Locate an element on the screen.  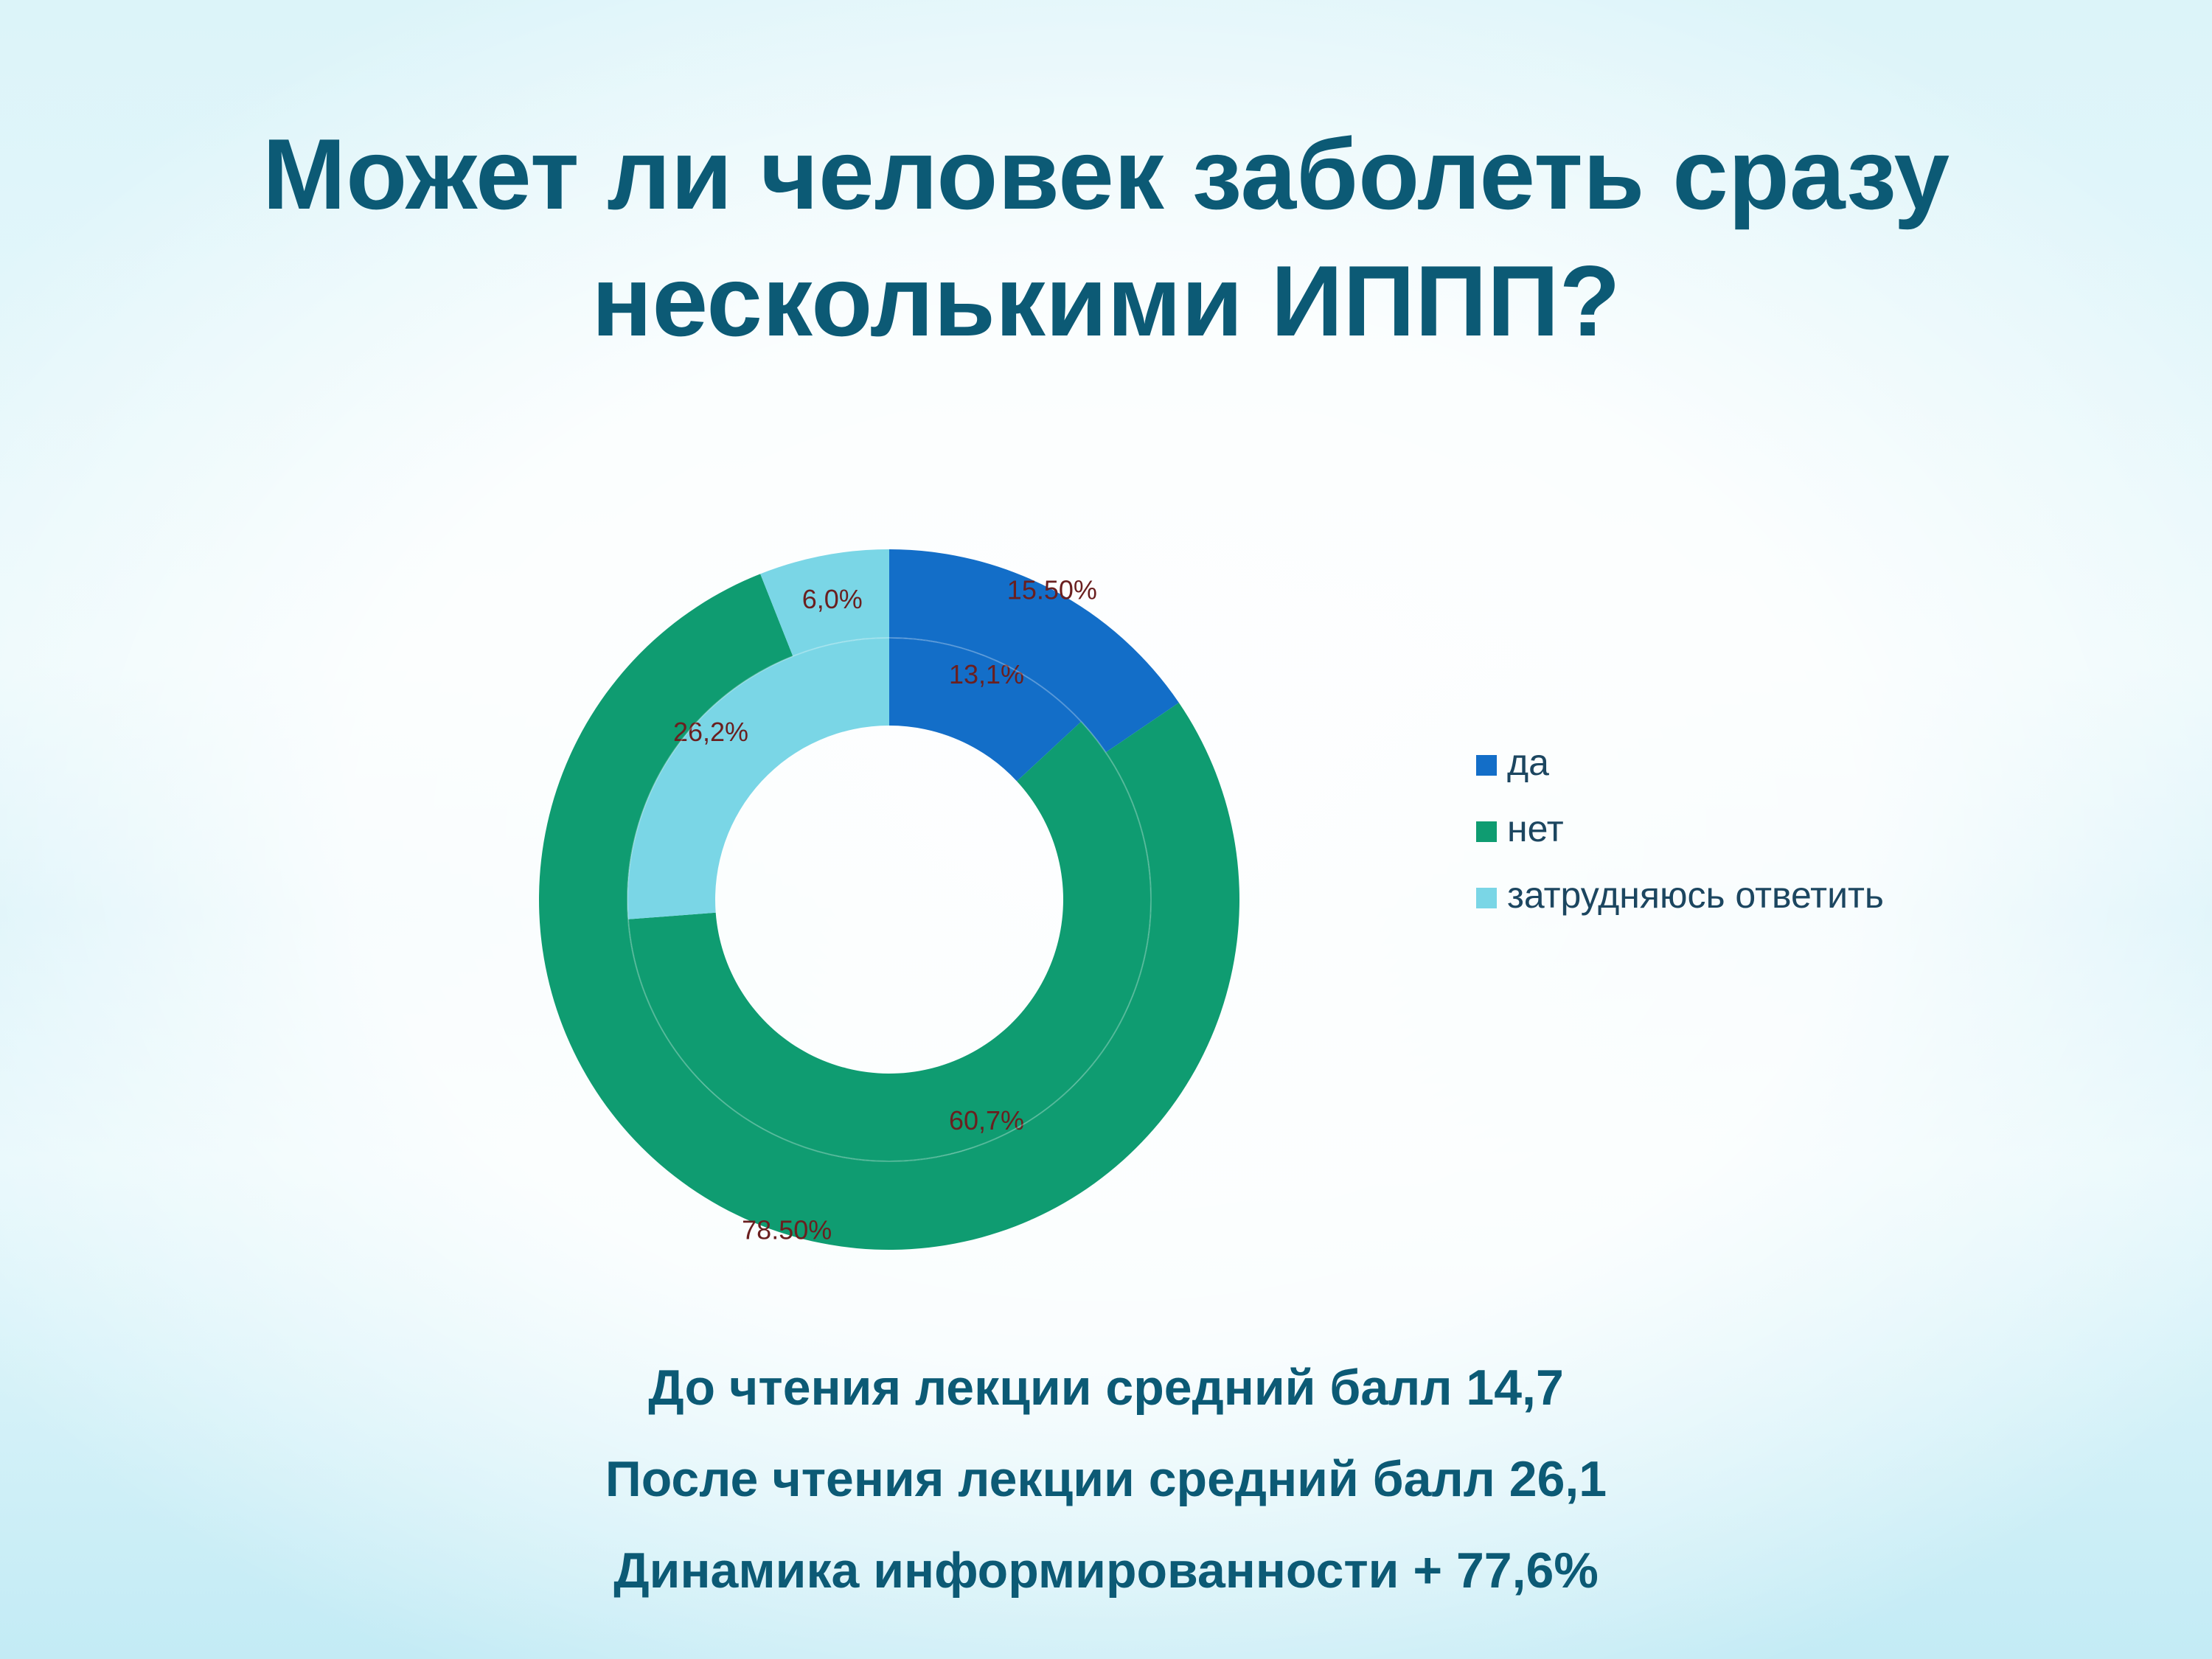
stat-after-lecture: После чтения лекции средний балл 26,1 is located at coordinates (1106, 1479).